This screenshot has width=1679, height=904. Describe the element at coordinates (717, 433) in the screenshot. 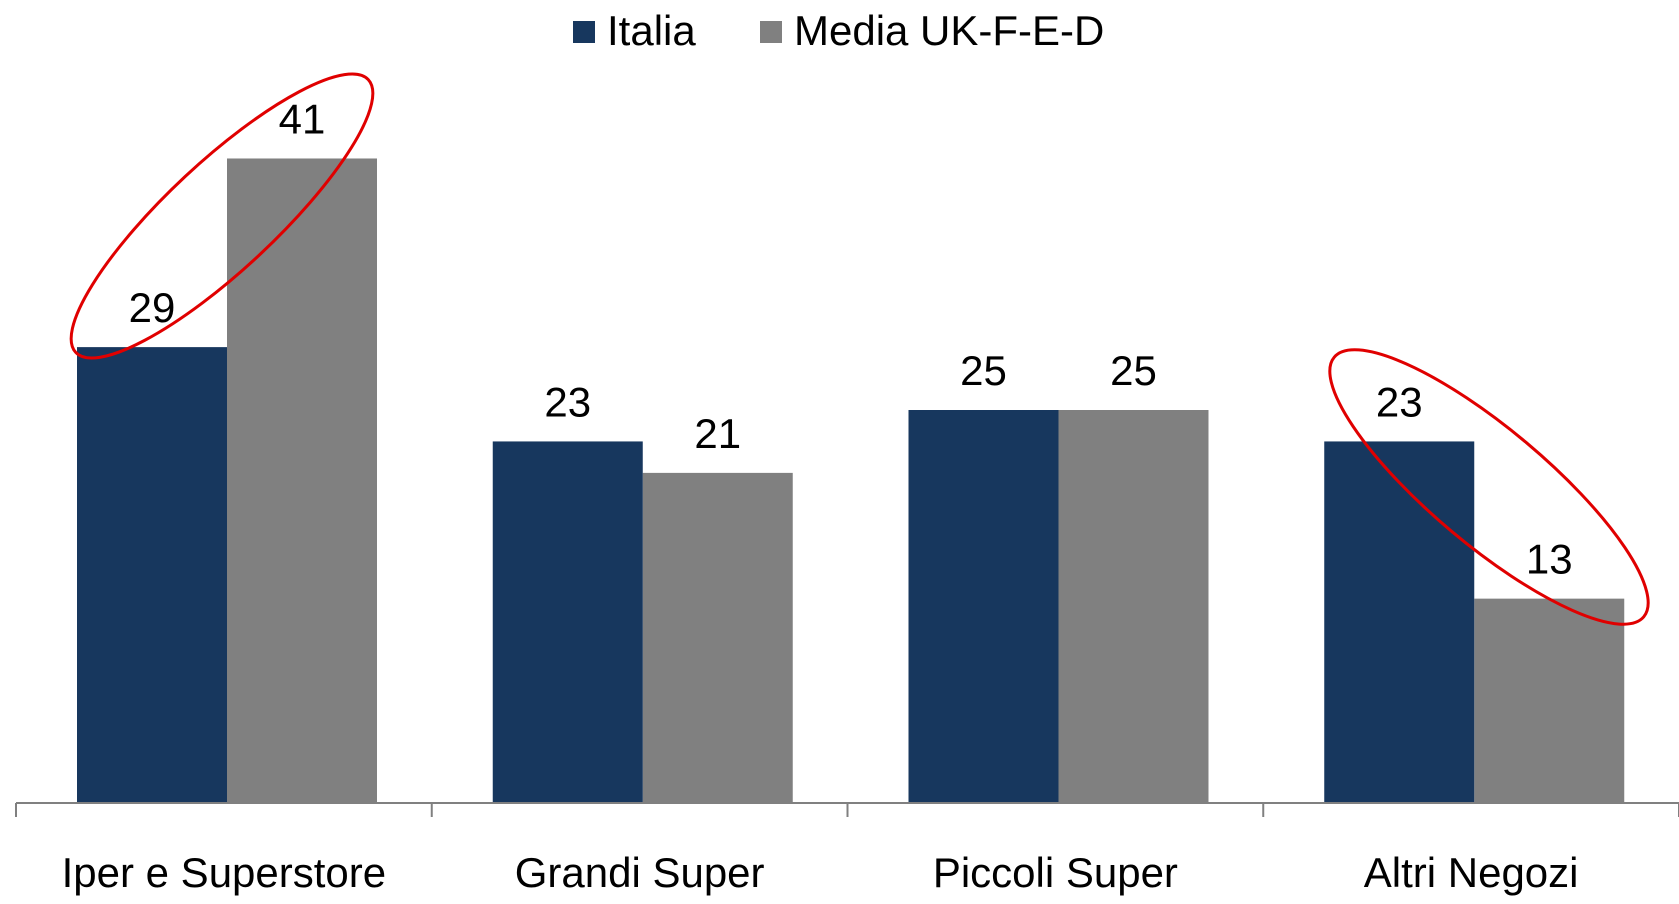

I see `data-label: 21` at that location.